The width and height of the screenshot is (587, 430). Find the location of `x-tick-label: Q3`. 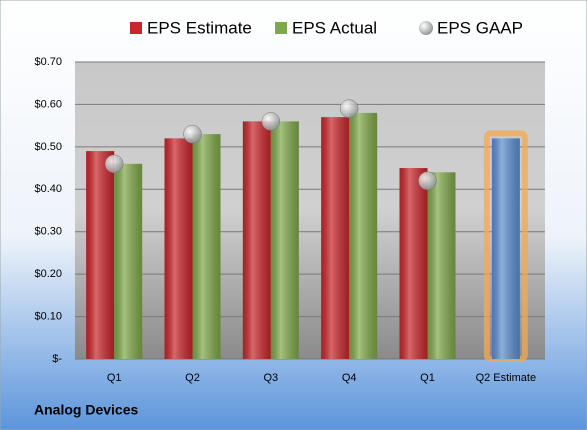

x-tick-label: Q3 is located at coordinates (270, 378).